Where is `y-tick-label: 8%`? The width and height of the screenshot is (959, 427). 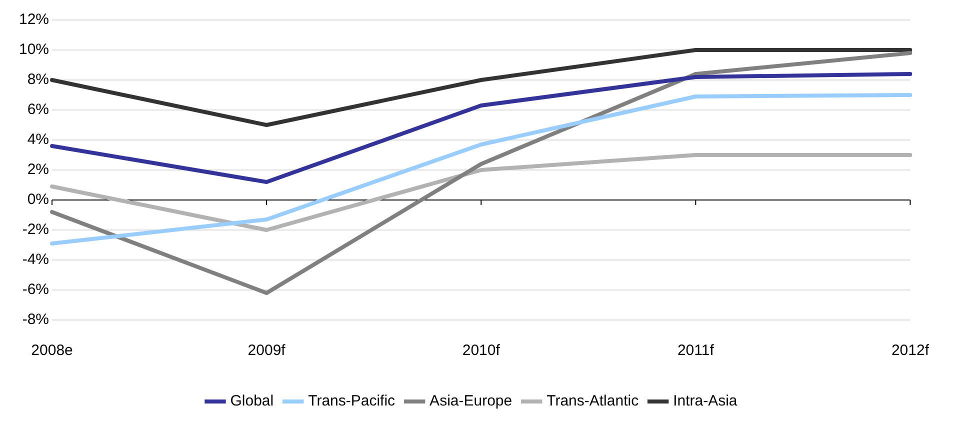 y-tick-label: 8% is located at coordinates (38, 79).